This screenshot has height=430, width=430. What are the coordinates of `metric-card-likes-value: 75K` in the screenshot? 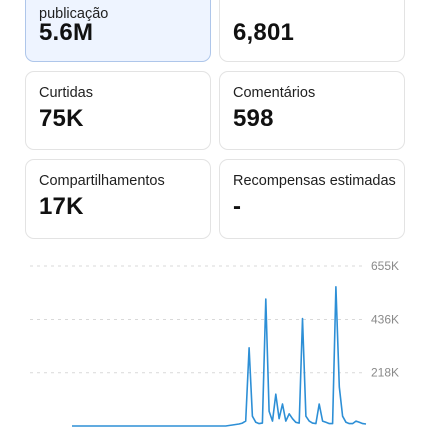 It's located at (61, 118).